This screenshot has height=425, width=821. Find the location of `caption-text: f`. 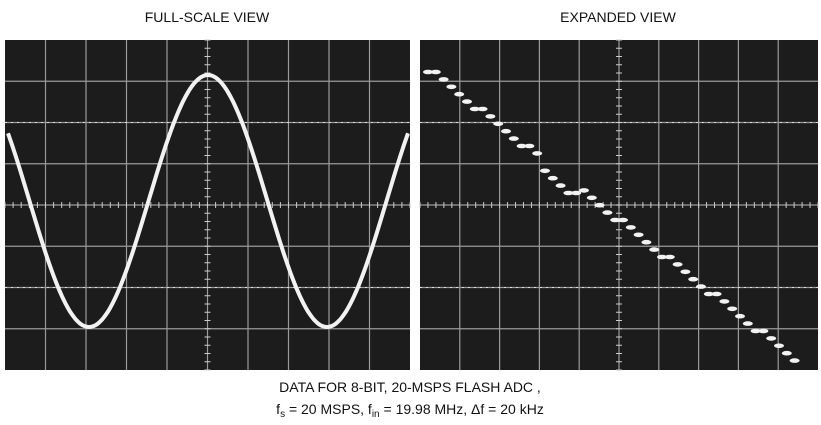

caption-text: f is located at coordinates (278, 409).